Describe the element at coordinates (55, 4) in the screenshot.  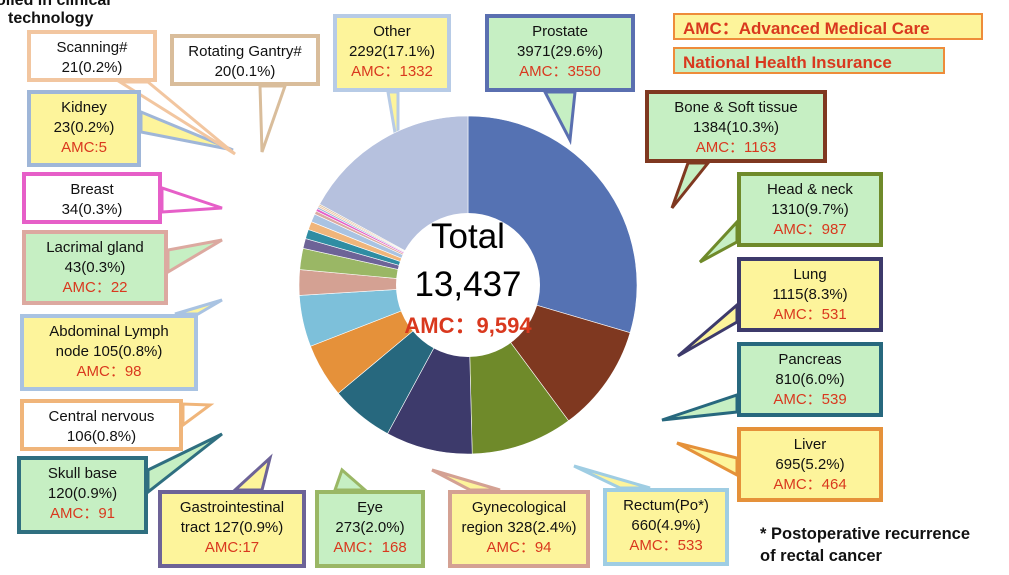
I see `cropped-header-line-1: olled in clinical` at that location.